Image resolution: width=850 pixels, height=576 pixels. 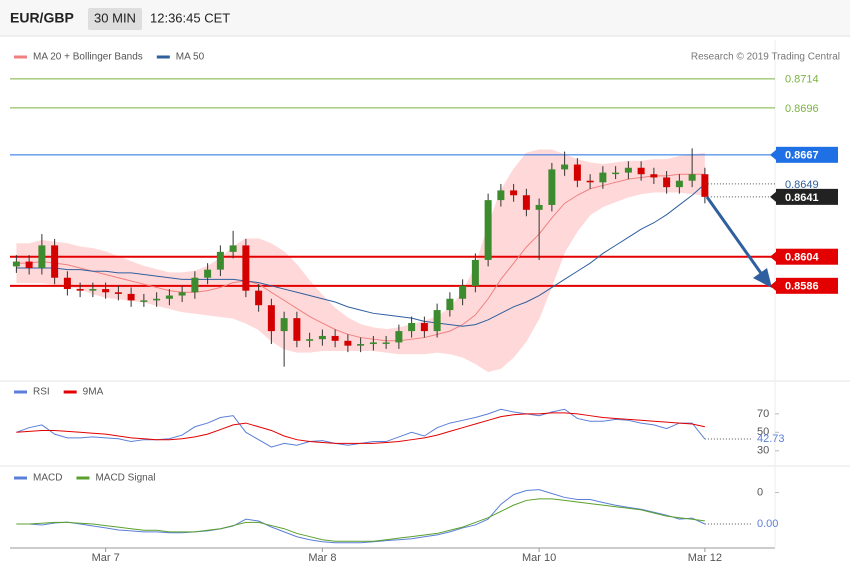 What do you see at coordinates (190, 57) in the screenshot?
I see `legend-label: MA 50` at bounding box center [190, 57].